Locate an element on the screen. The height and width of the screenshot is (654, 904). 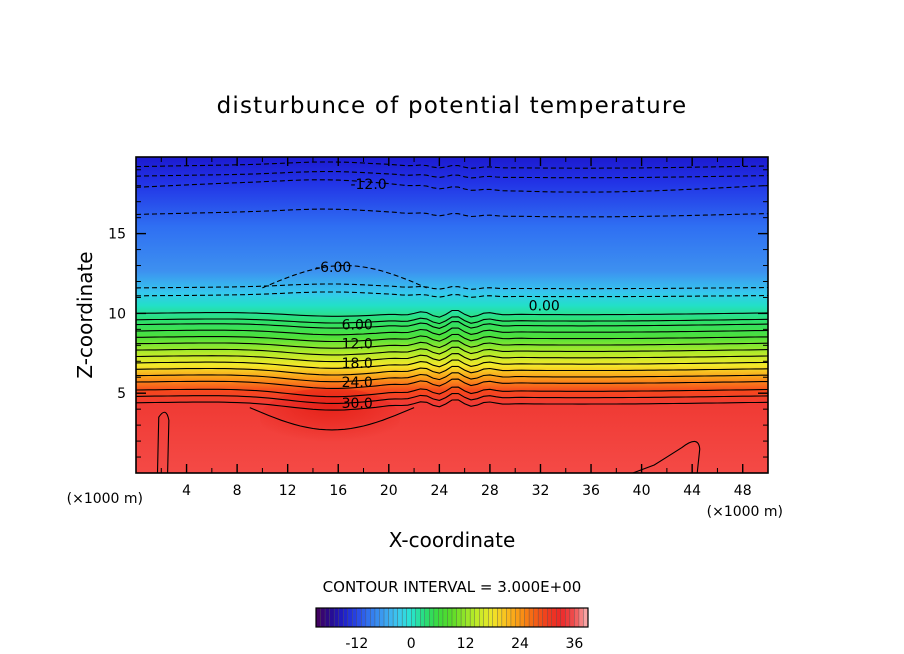
x-tick-label: 4 is located at coordinates (186, 491).